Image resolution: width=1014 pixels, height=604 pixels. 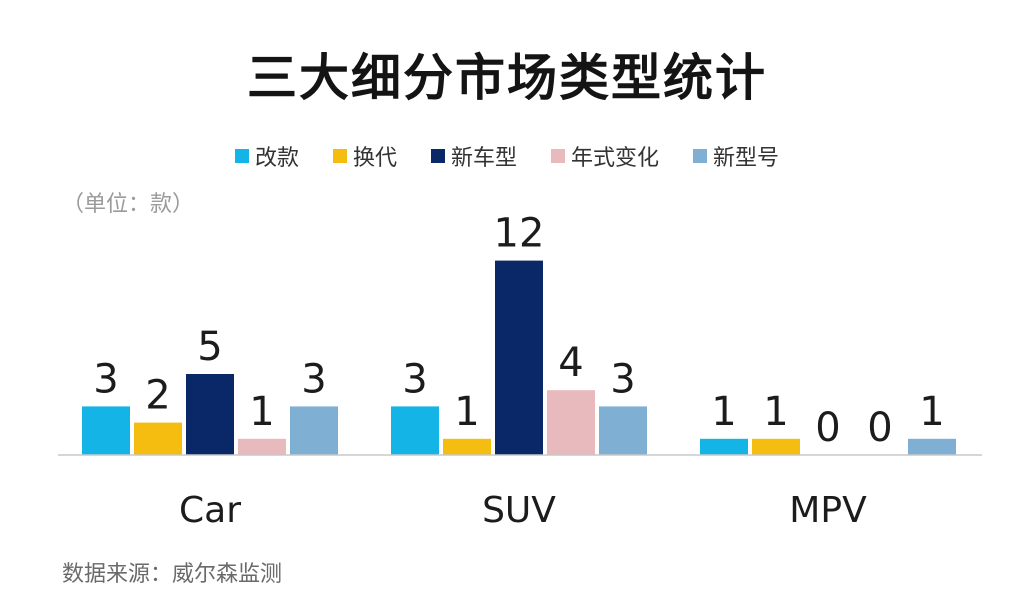 What do you see at coordinates (507, 78) in the screenshot?
I see `chart-title: 三大细分市场类型统计` at bounding box center [507, 78].